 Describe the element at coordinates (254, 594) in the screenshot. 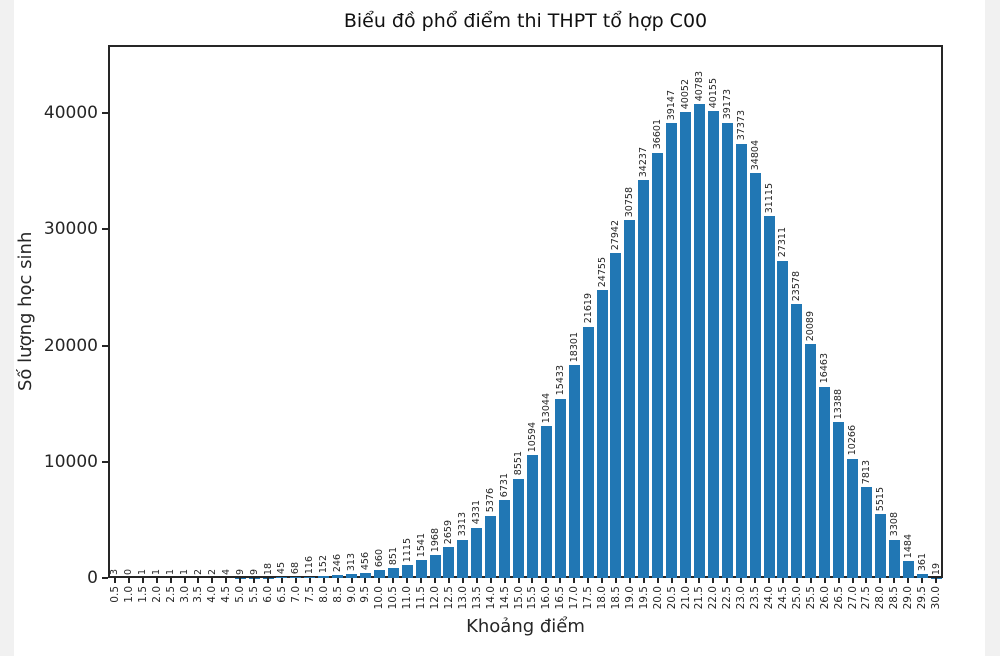

I see `x-tick-label: 5.5` at that location.